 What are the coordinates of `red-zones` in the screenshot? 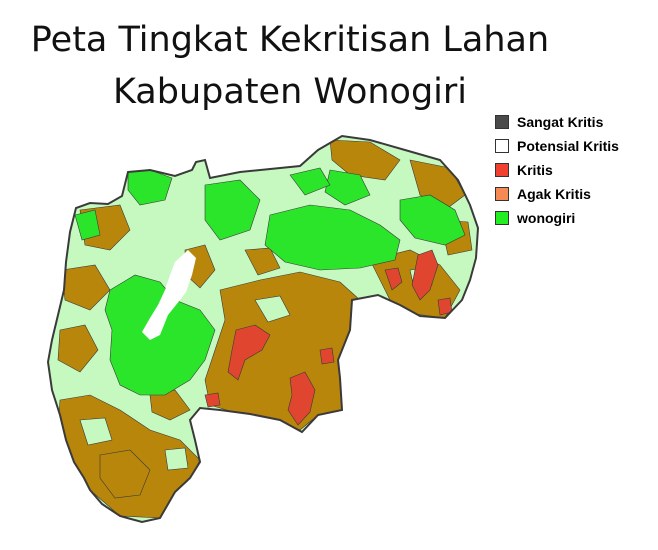 It's located at (328, 337).